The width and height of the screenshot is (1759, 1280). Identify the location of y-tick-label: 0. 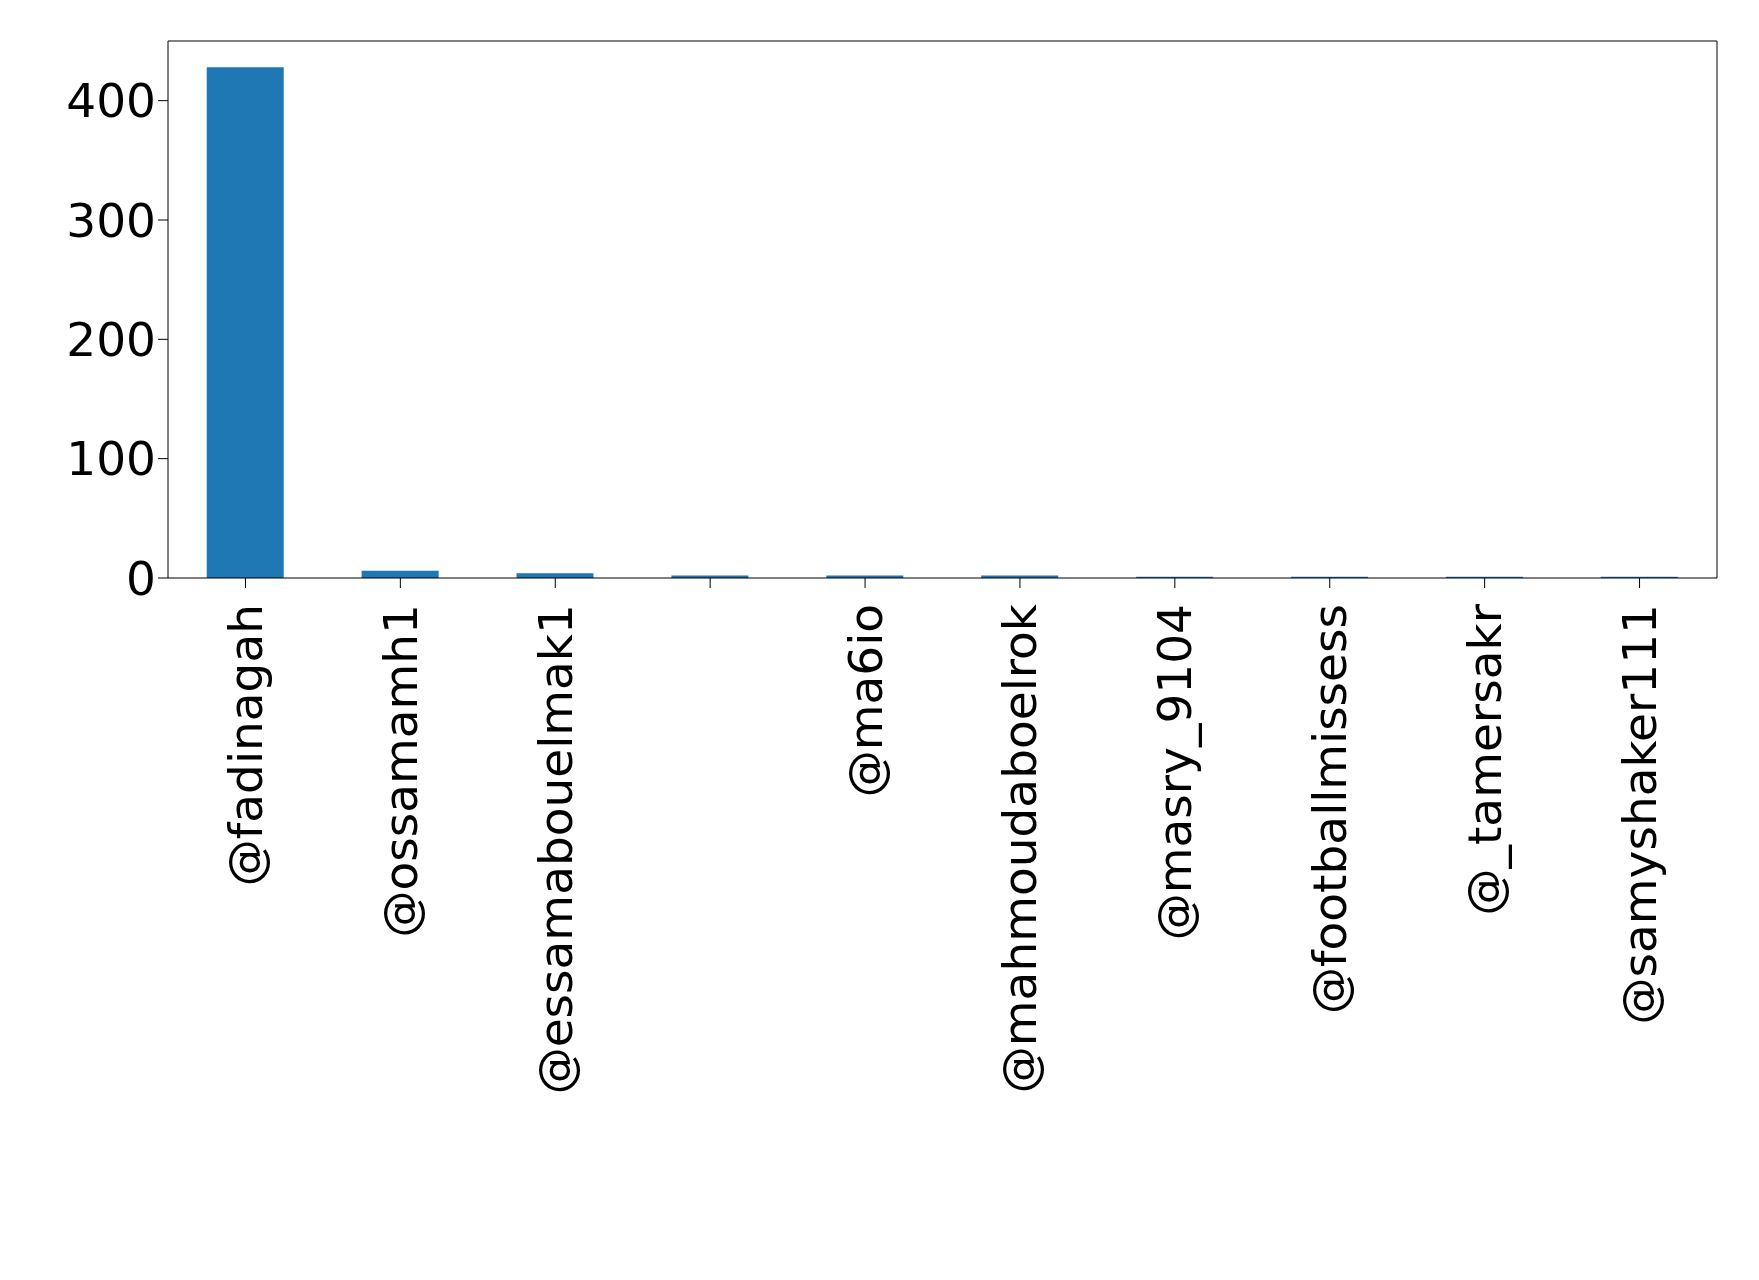
(141, 578).